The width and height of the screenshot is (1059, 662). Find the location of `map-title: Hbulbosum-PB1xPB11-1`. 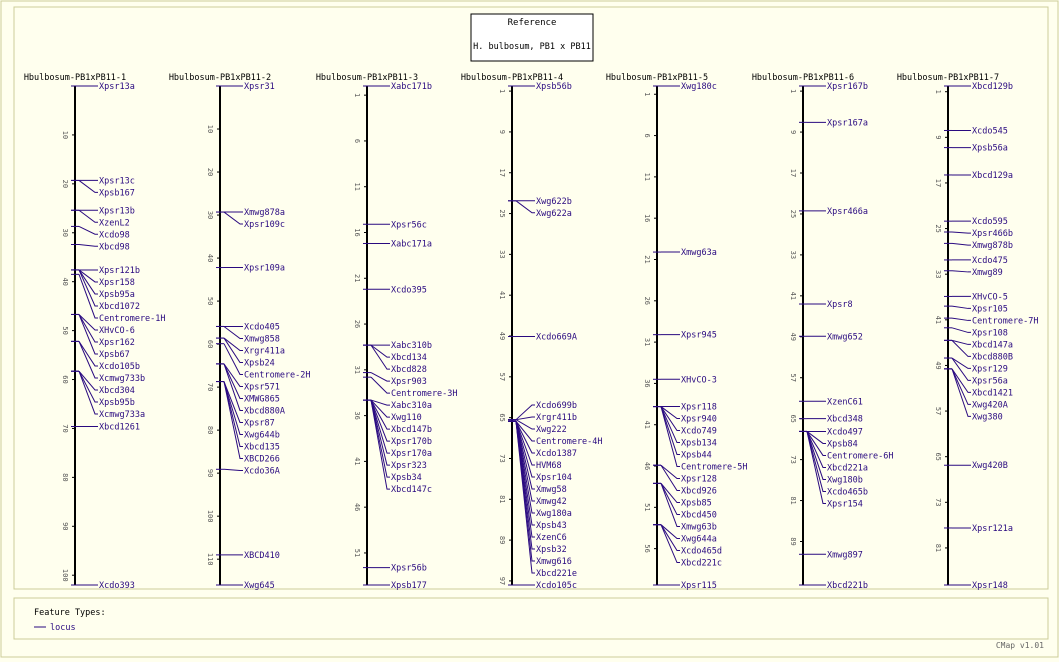

map-title: Hbulbosum-PB1xPB11-1 is located at coordinates (75, 78).